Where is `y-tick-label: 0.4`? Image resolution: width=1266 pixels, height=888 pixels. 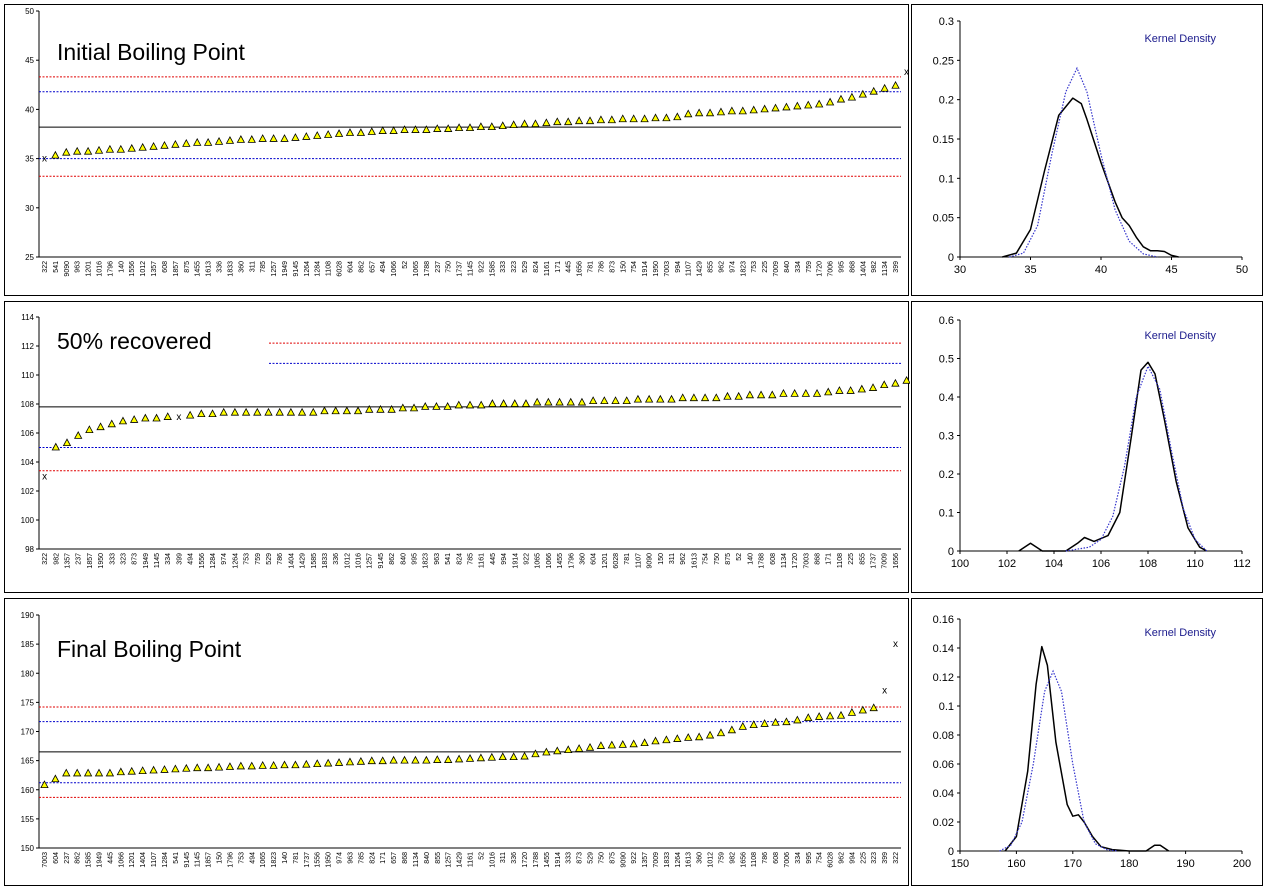
y-tick-label: 0.4 is located at coordinates (946, 398).